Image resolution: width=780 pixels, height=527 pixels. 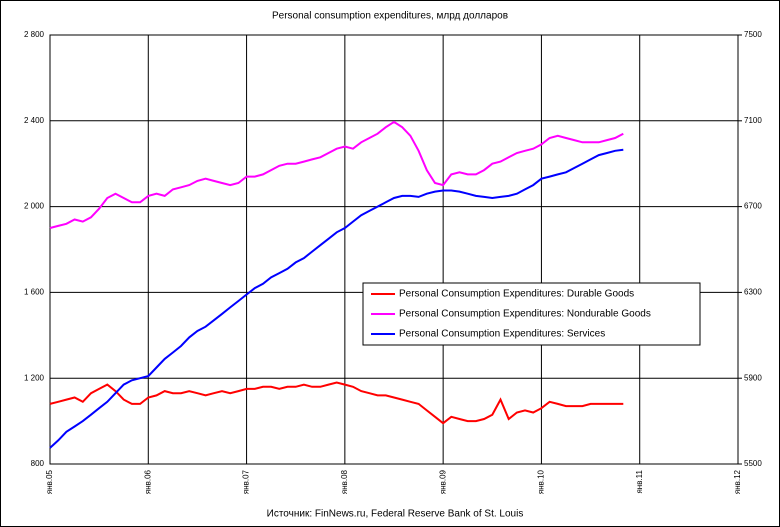 What do you see at coordinates (753, 34) in the screenshot?
I see `y2-tick-label: 7500` at bounding box center [753, 34].